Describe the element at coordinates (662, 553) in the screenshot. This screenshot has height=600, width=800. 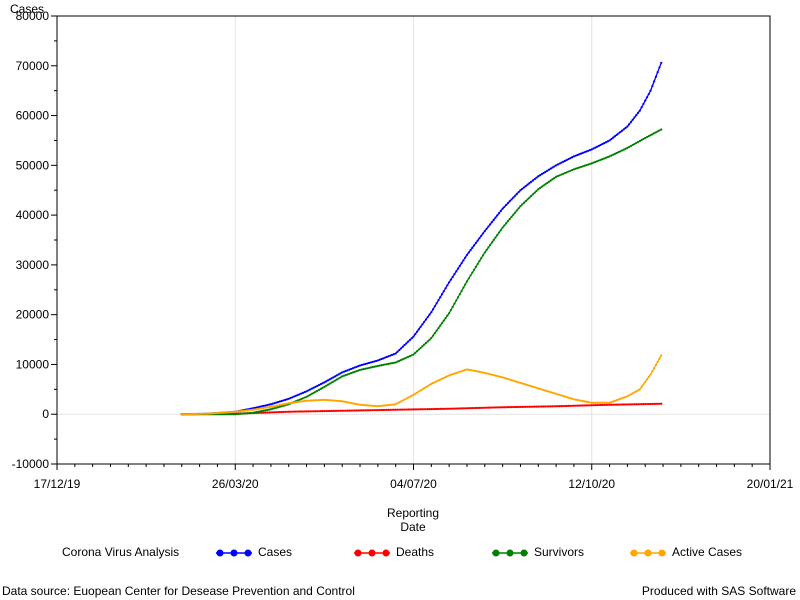
I see `legend-marker` at that location.